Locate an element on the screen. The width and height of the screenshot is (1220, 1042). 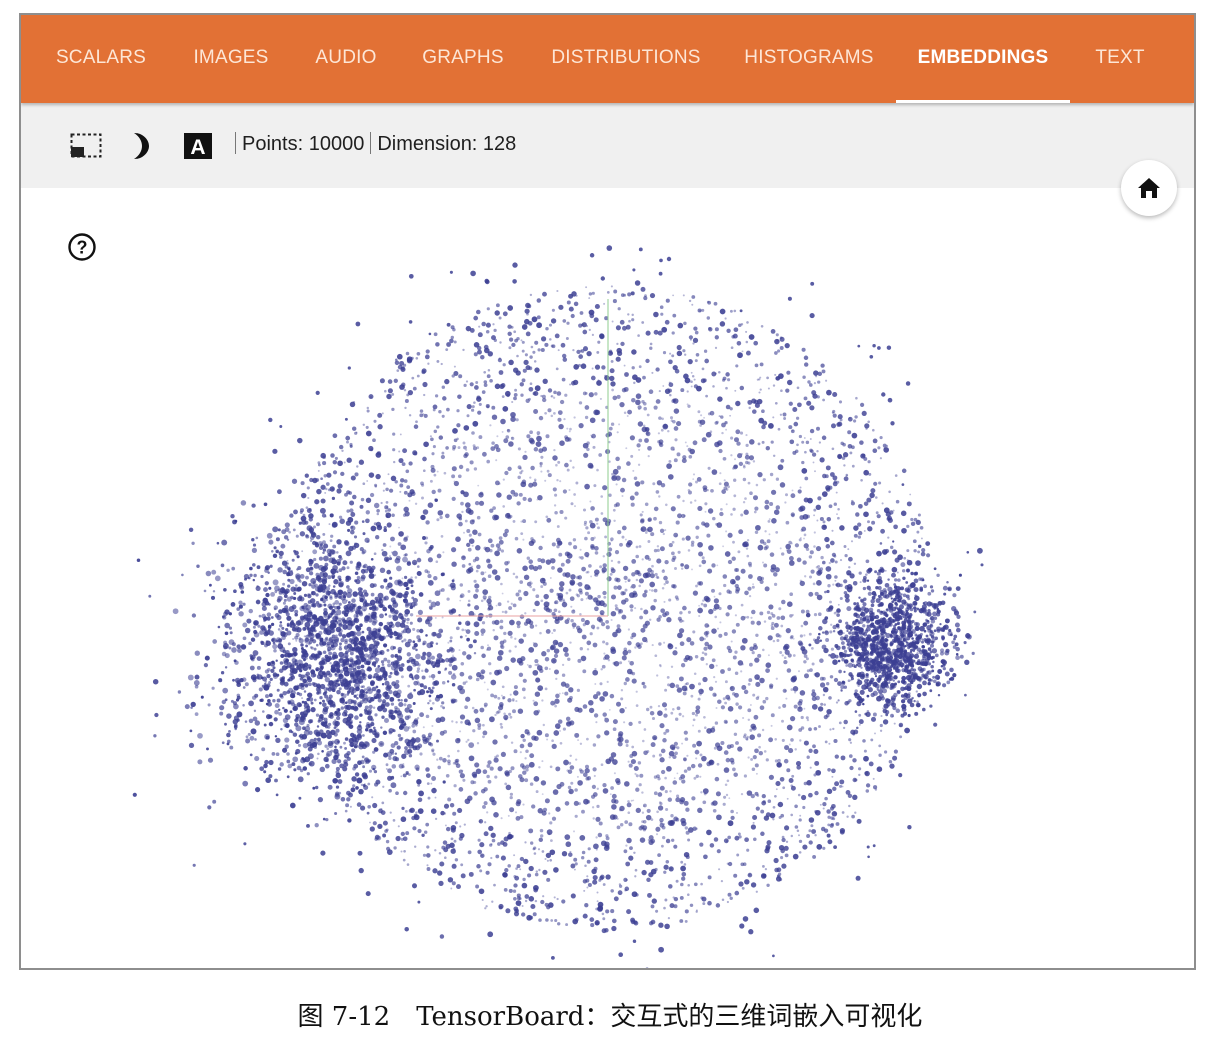
tab-embeddings: EMBEDDINGS is located at coordinates (983, 59).